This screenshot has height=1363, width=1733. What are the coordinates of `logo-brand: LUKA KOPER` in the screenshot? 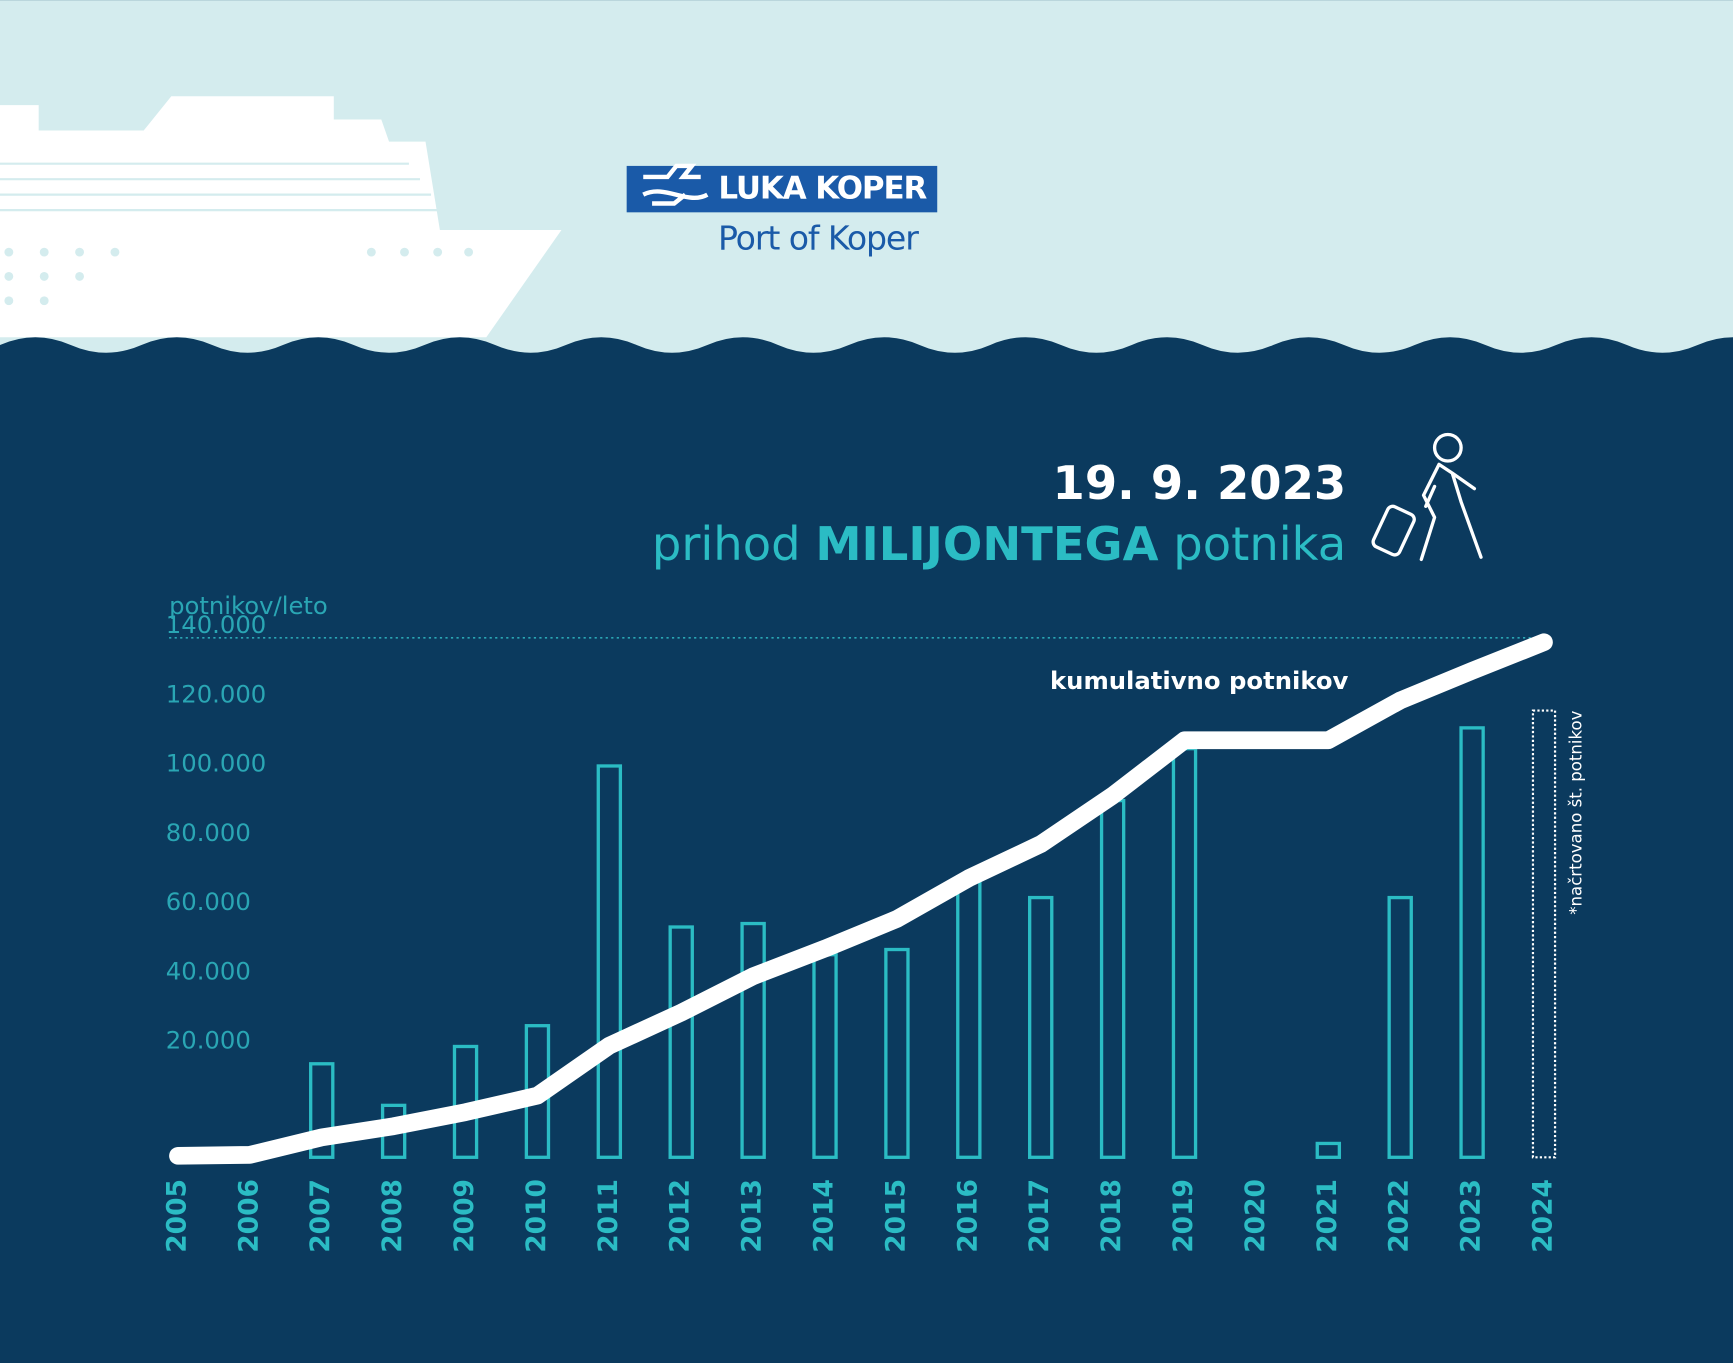 It's located at (822, 189).